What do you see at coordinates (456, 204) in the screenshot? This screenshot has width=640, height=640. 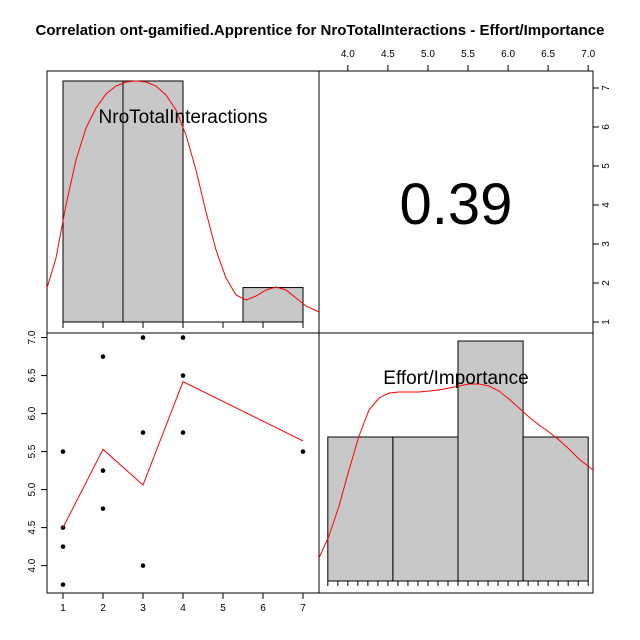 I see `correlation-value: 0.39` at bounding box center [456, 204].